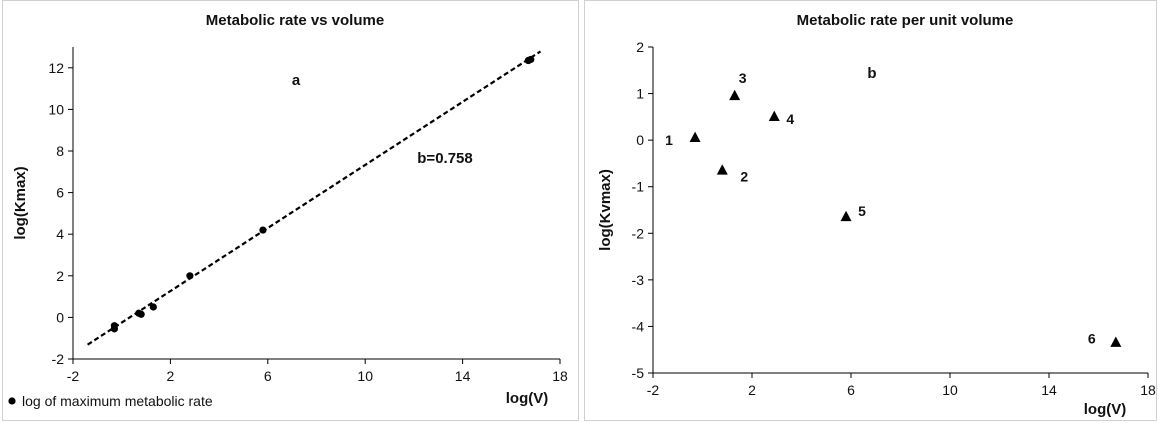 The width and height of the screenshot is (1159, 423). What do you see at coordinates (638, 187) in the screenshot?
I see `y-tick-label: -1` at bounding box center [638, 187].